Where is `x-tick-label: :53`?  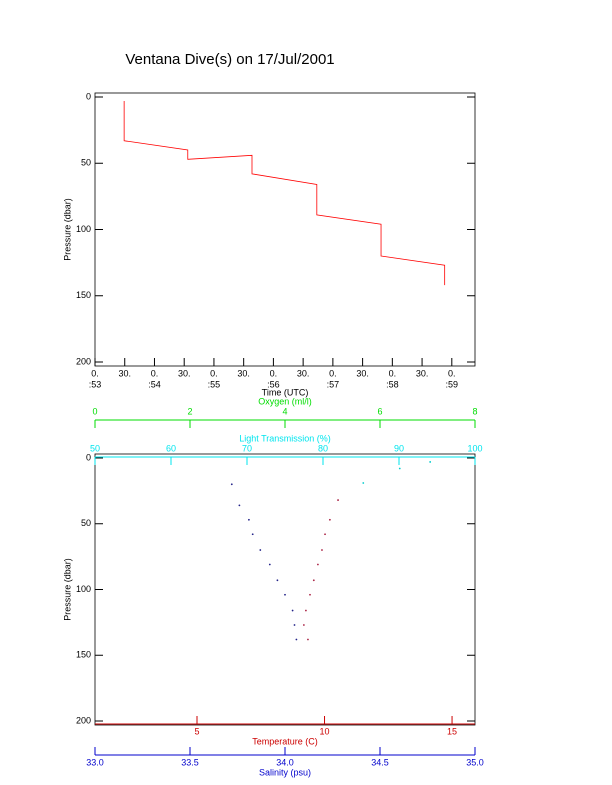
x-tick-label: :53 is located at coordinates (95, 384).